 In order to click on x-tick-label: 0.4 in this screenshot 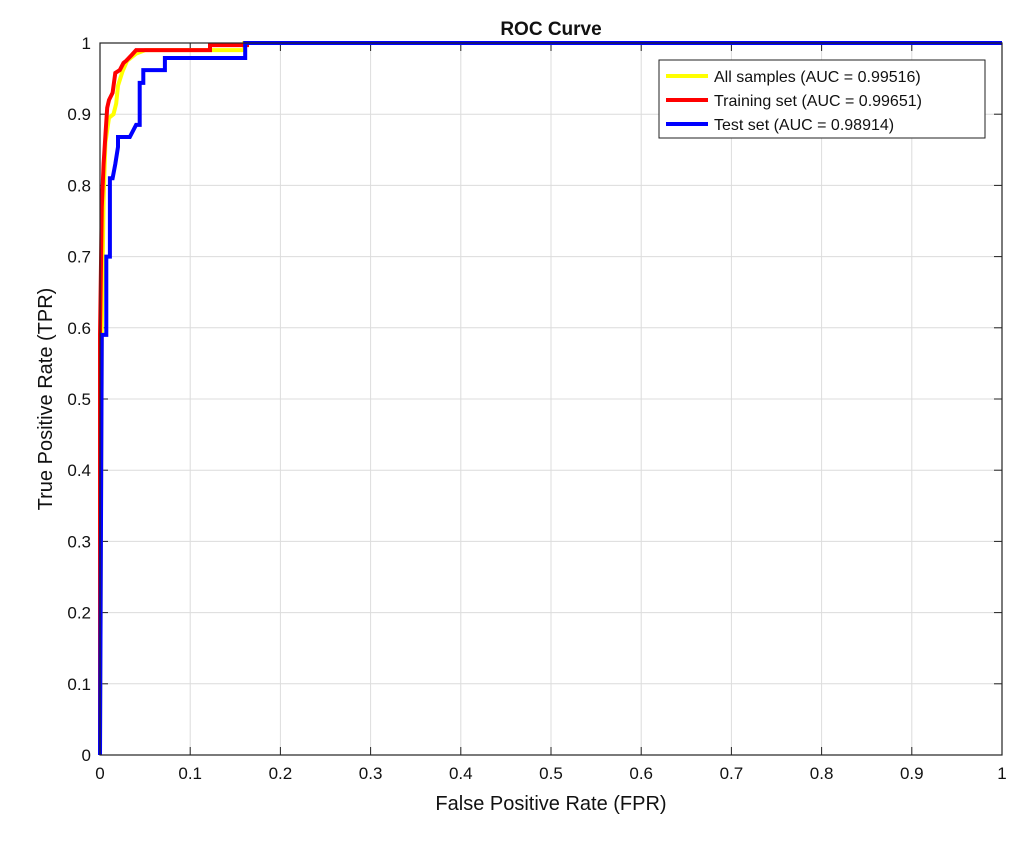, I will do `click(461, 773)`.